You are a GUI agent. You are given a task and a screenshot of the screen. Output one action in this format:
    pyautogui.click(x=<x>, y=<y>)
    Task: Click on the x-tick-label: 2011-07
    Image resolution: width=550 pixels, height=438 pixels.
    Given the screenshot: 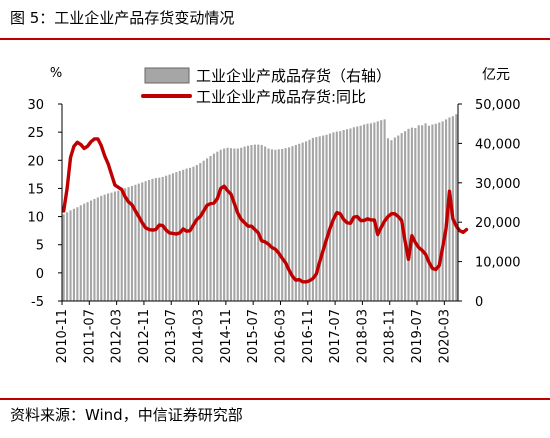 What is the action you would take?
    pyautogui.click(x=89, y=336)
    